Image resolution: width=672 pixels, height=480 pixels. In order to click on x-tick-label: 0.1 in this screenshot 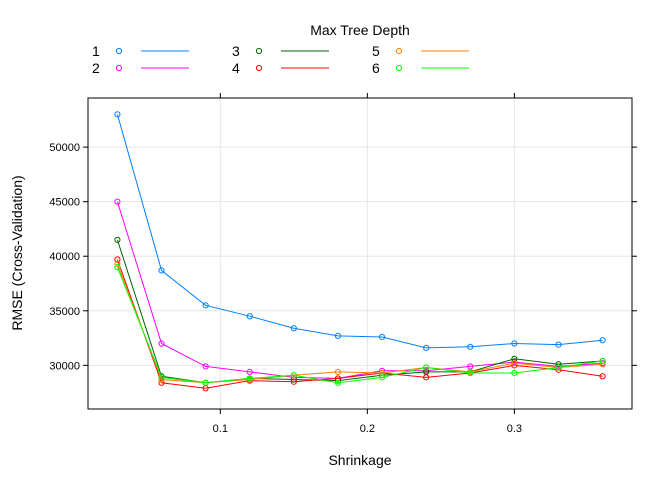, I will do `click(220, 429)`.